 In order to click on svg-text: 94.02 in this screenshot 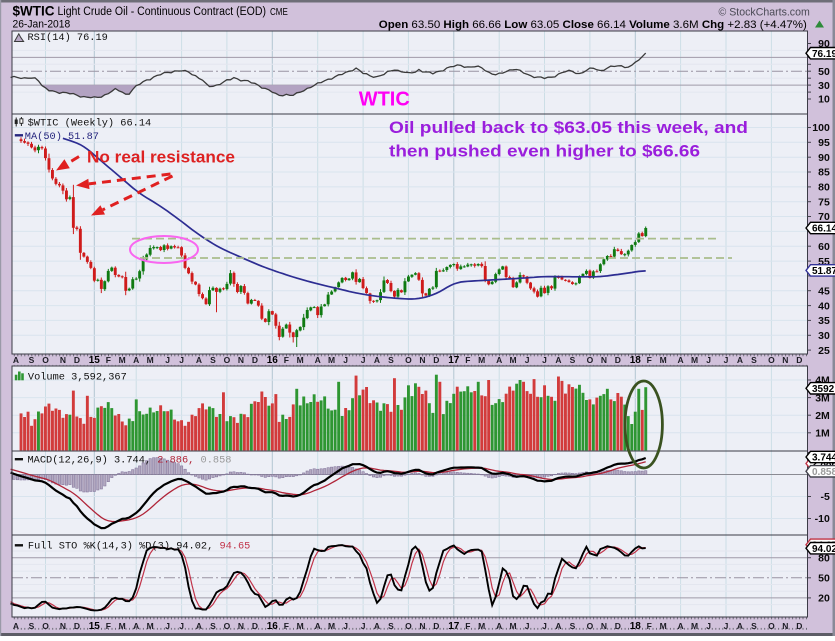, I will do `click(823, 549)`.